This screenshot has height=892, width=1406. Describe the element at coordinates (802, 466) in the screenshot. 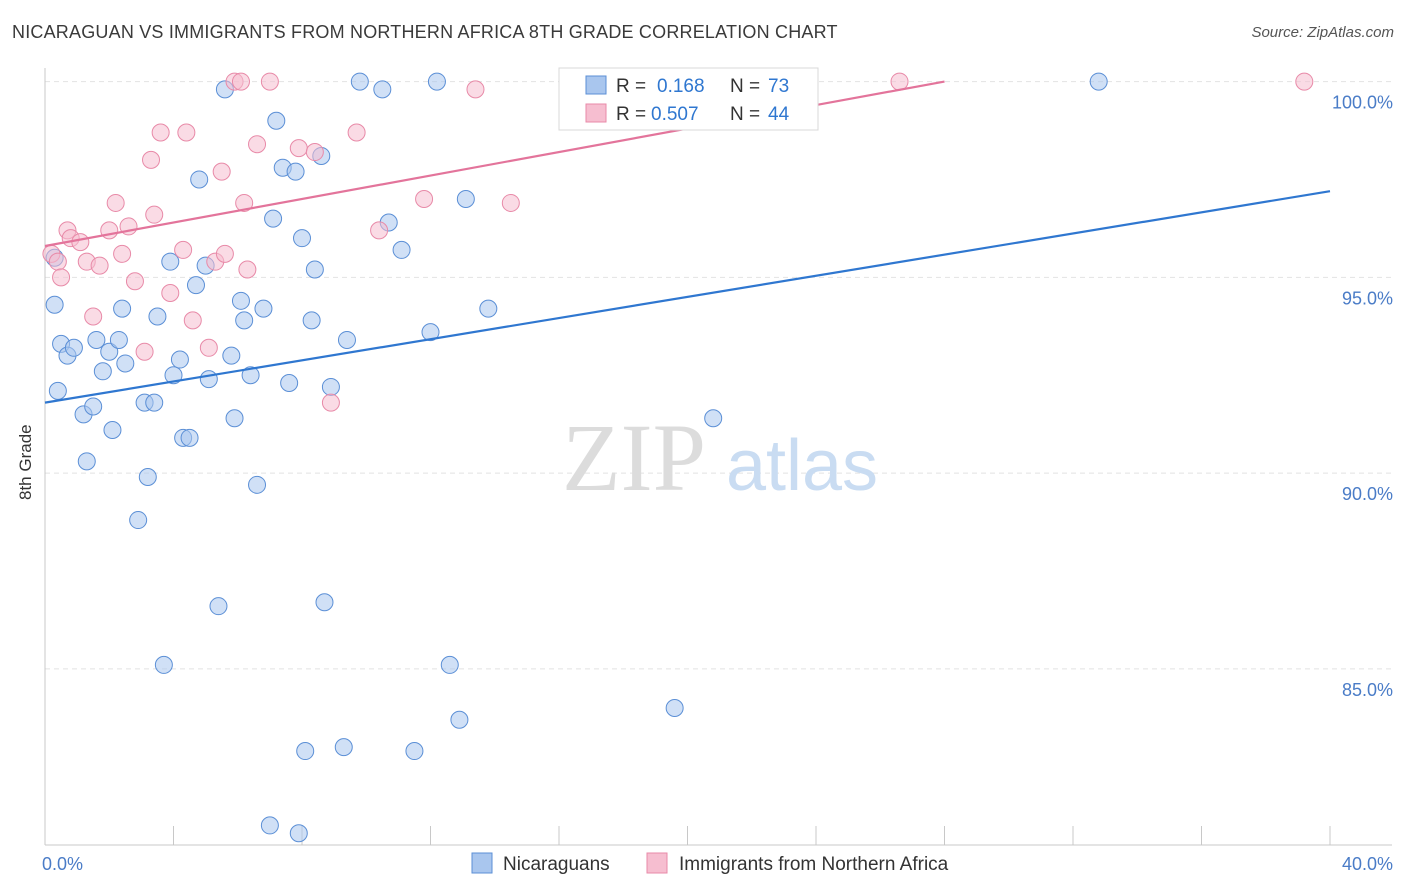

I see `watermark-atlas: atlas` at that location.